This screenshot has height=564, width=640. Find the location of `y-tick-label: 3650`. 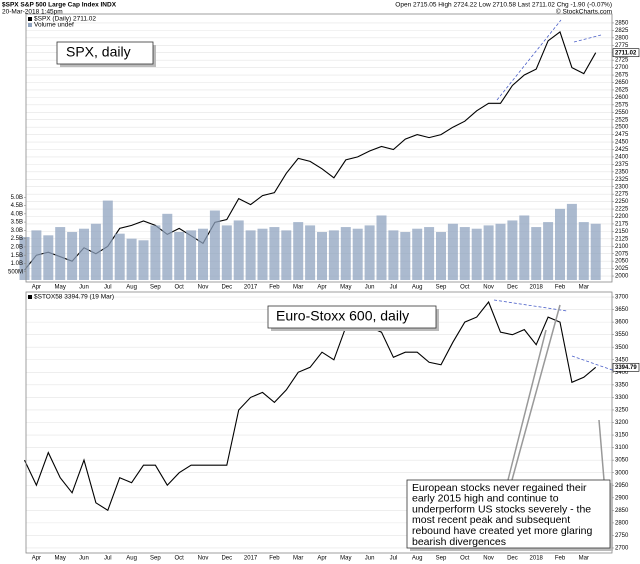

y-tick-label: 3650 is located at coordinates (622, 310).